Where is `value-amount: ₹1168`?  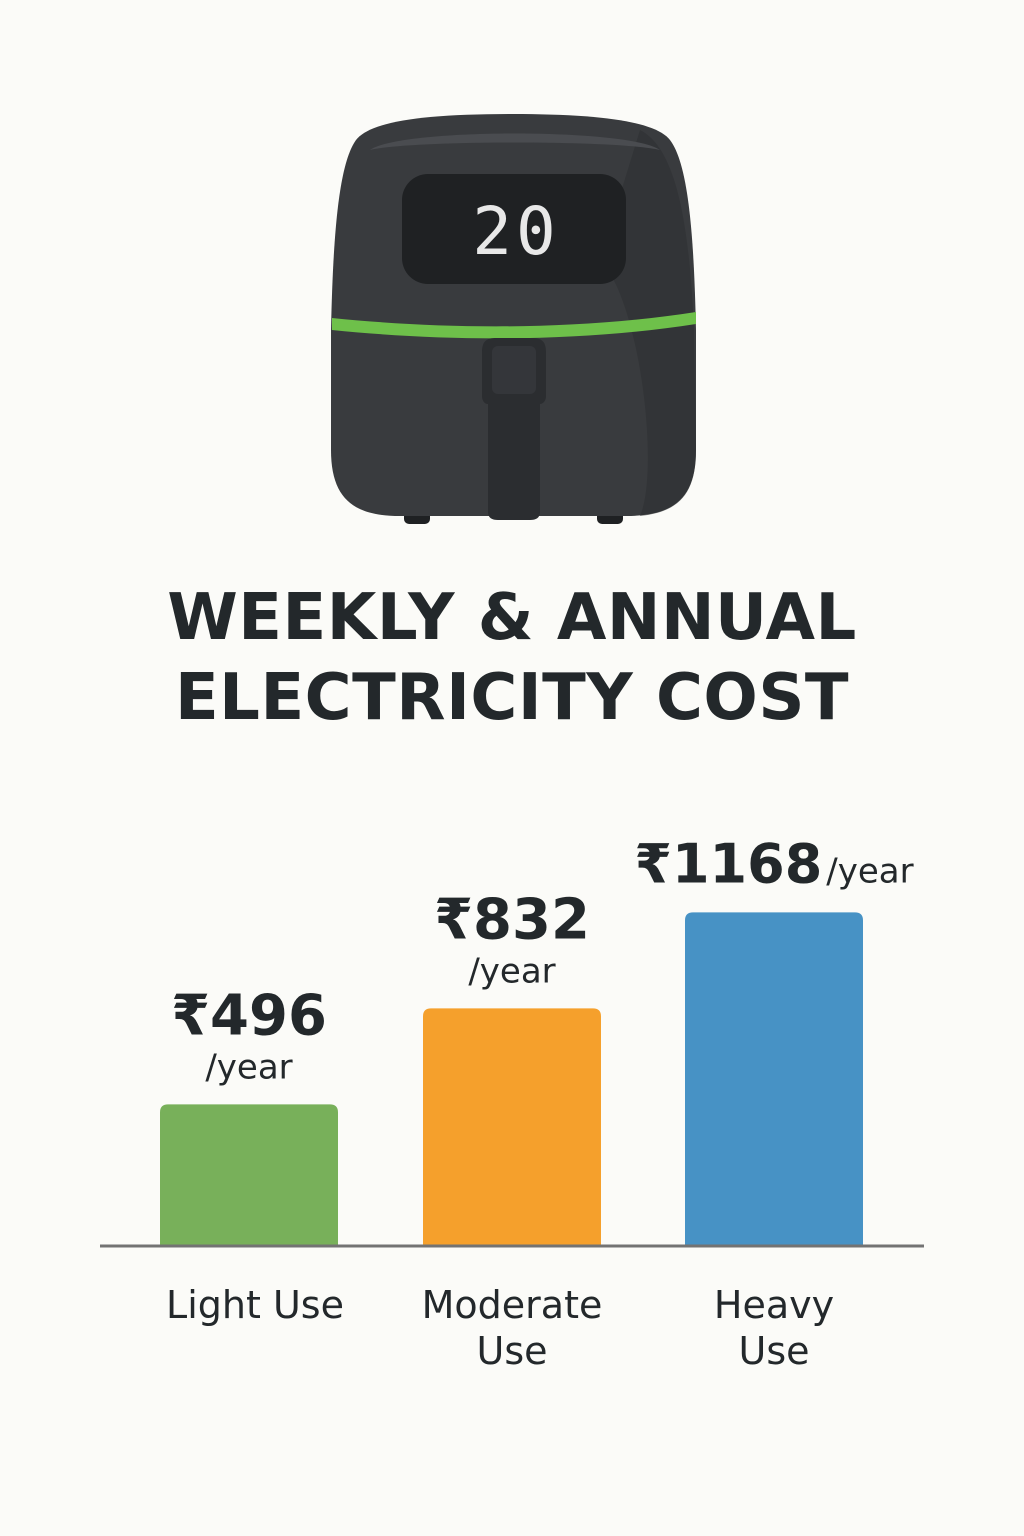 value-amount: ₹1168 is located at coordinates (728, 863).